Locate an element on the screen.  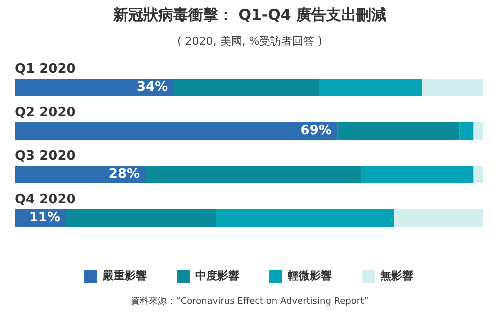
chart-subtitle: ( 2020, 美國, %受訪者回答 ) is located at coordinates (250, 41).